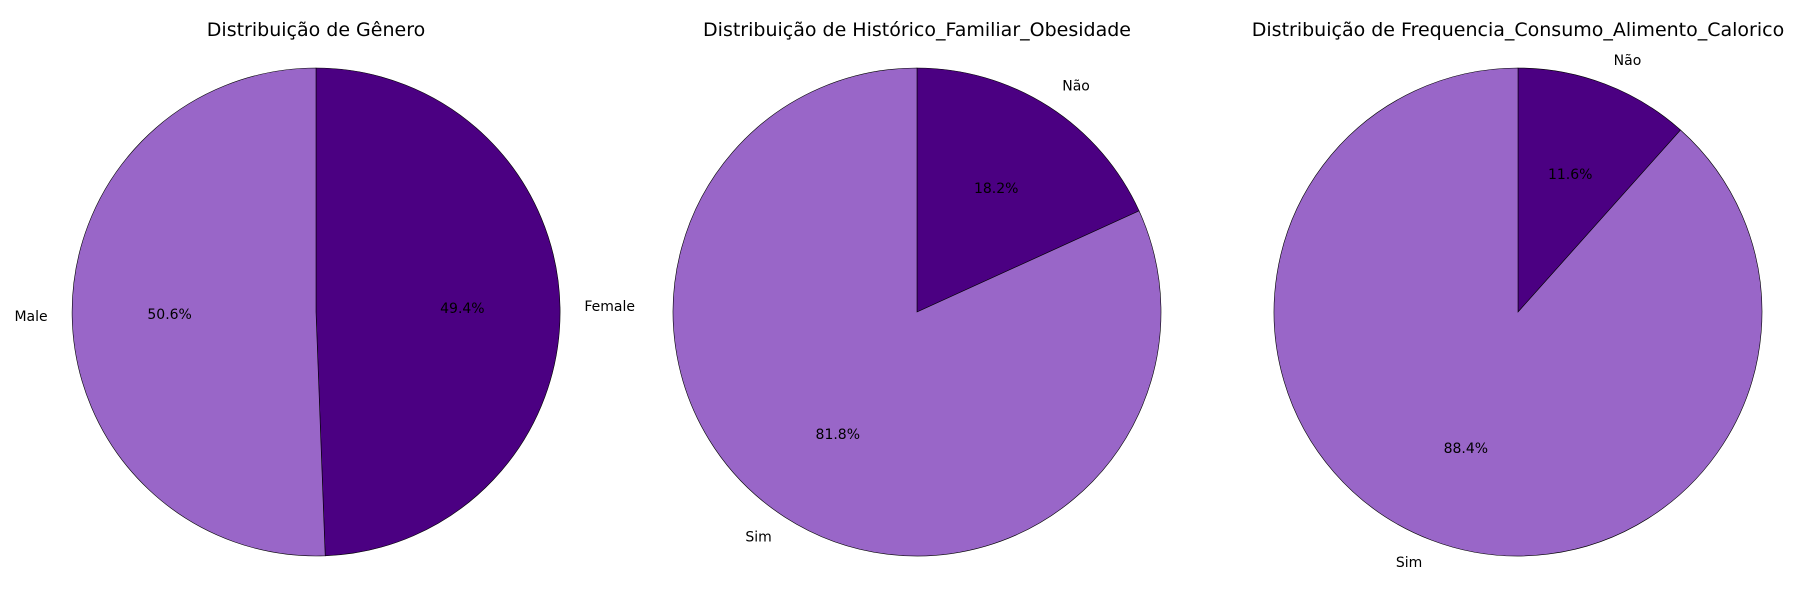  I want to click on slice-percent-female: 49.4%, so click(462, 309).